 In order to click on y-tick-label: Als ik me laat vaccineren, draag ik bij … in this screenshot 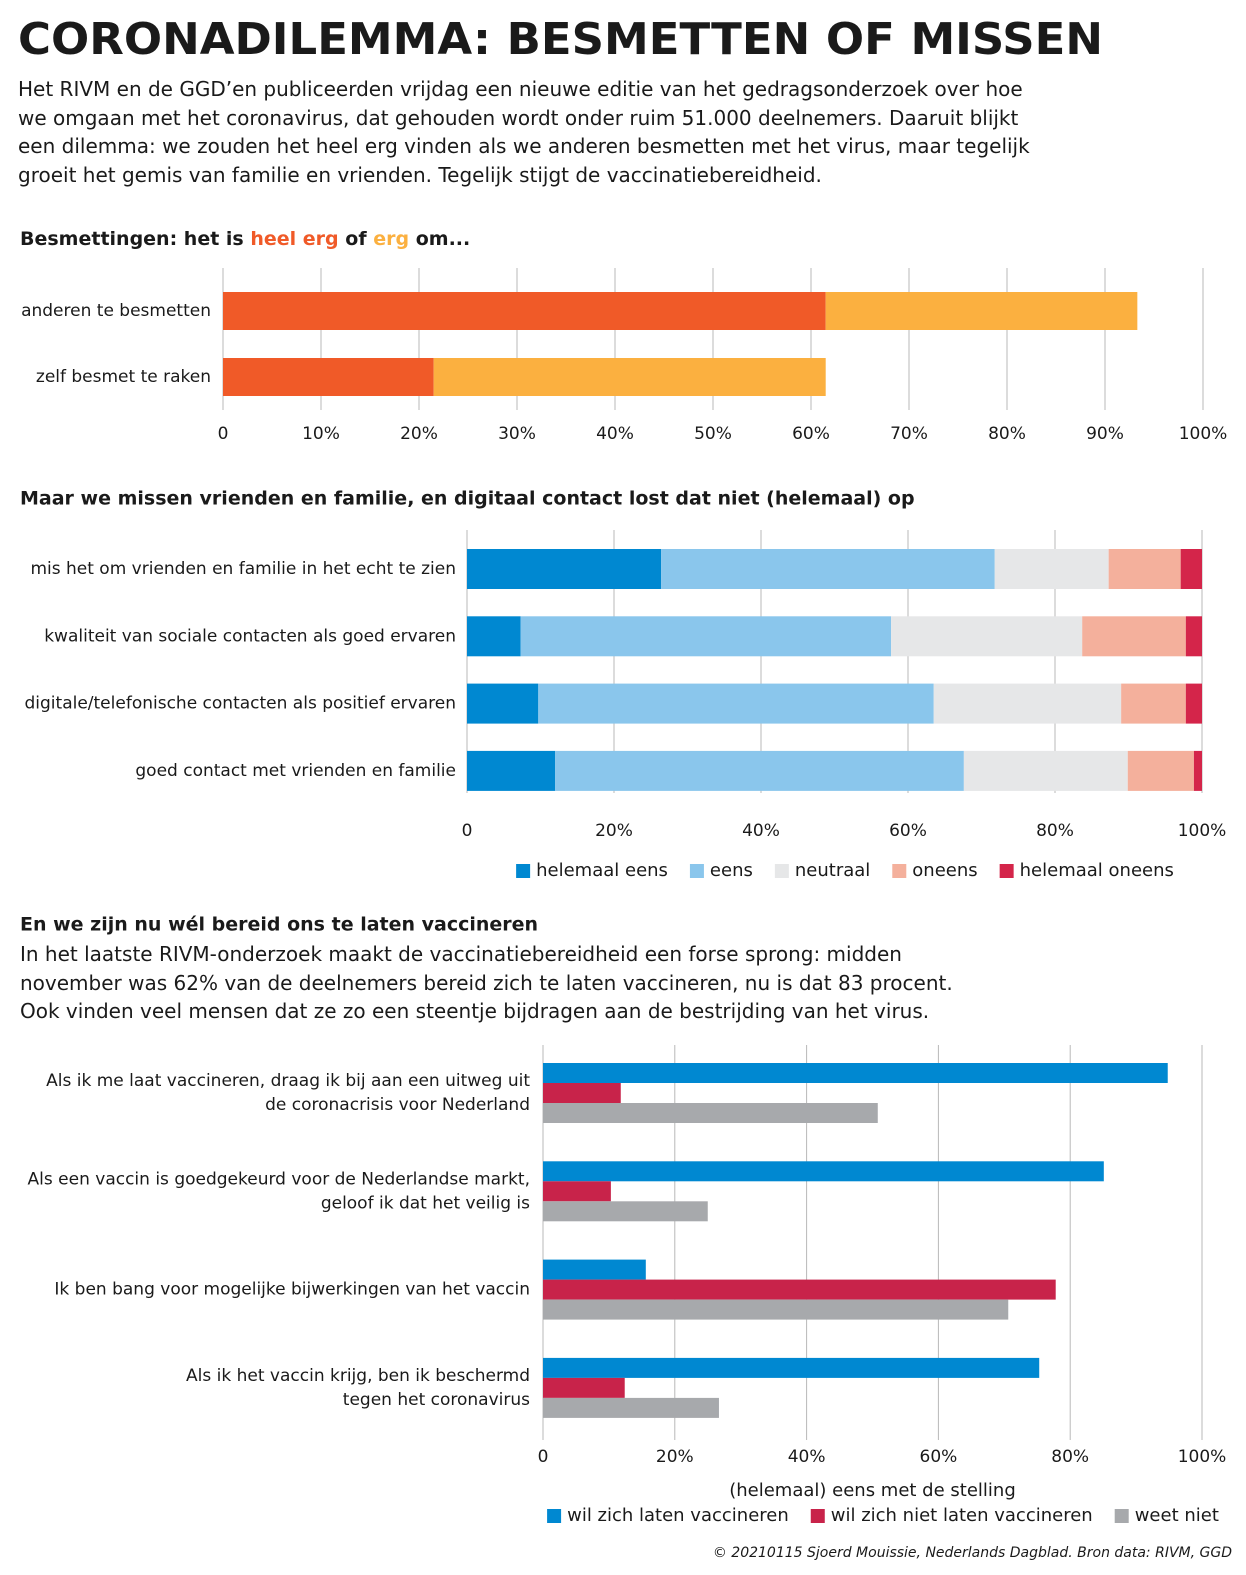, I will do `click(288, 1081)`.